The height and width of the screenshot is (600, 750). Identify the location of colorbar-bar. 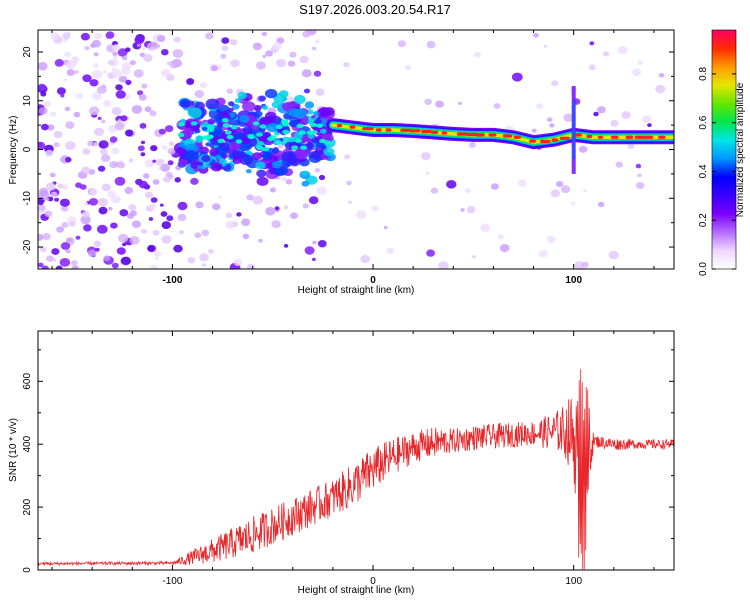
(724, 149).